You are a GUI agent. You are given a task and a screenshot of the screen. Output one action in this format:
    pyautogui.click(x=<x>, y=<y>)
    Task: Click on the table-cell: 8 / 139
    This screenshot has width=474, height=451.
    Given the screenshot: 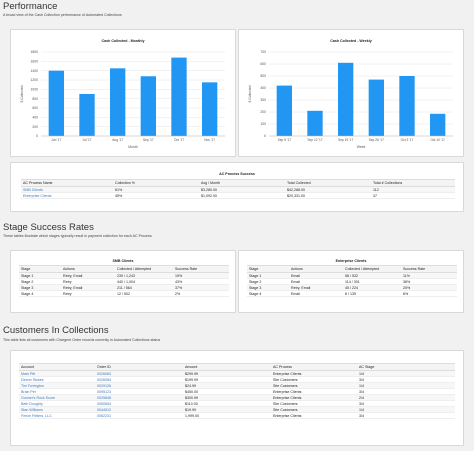 What is the action you would take?
    pyautogui.click(x=372, y=293)
    